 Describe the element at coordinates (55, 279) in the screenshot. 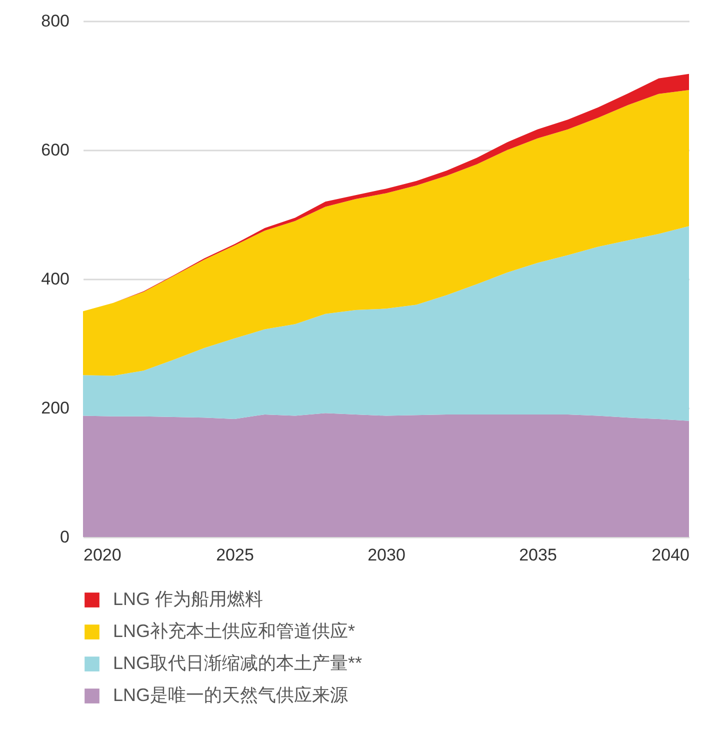

I see `y-tick-label: 400` at that location.